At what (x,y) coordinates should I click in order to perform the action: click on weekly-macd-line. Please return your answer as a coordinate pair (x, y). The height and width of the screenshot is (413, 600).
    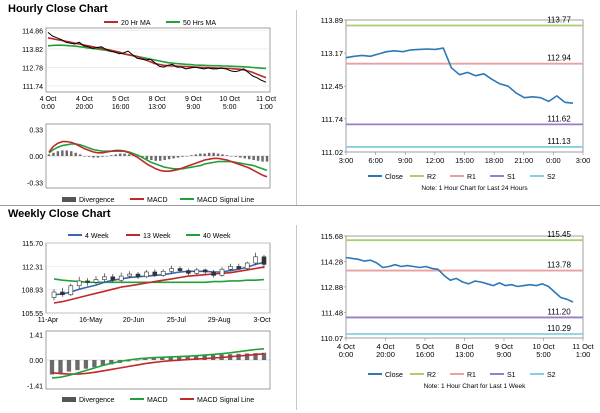
    Looking at the image, I should click on (158, 363).